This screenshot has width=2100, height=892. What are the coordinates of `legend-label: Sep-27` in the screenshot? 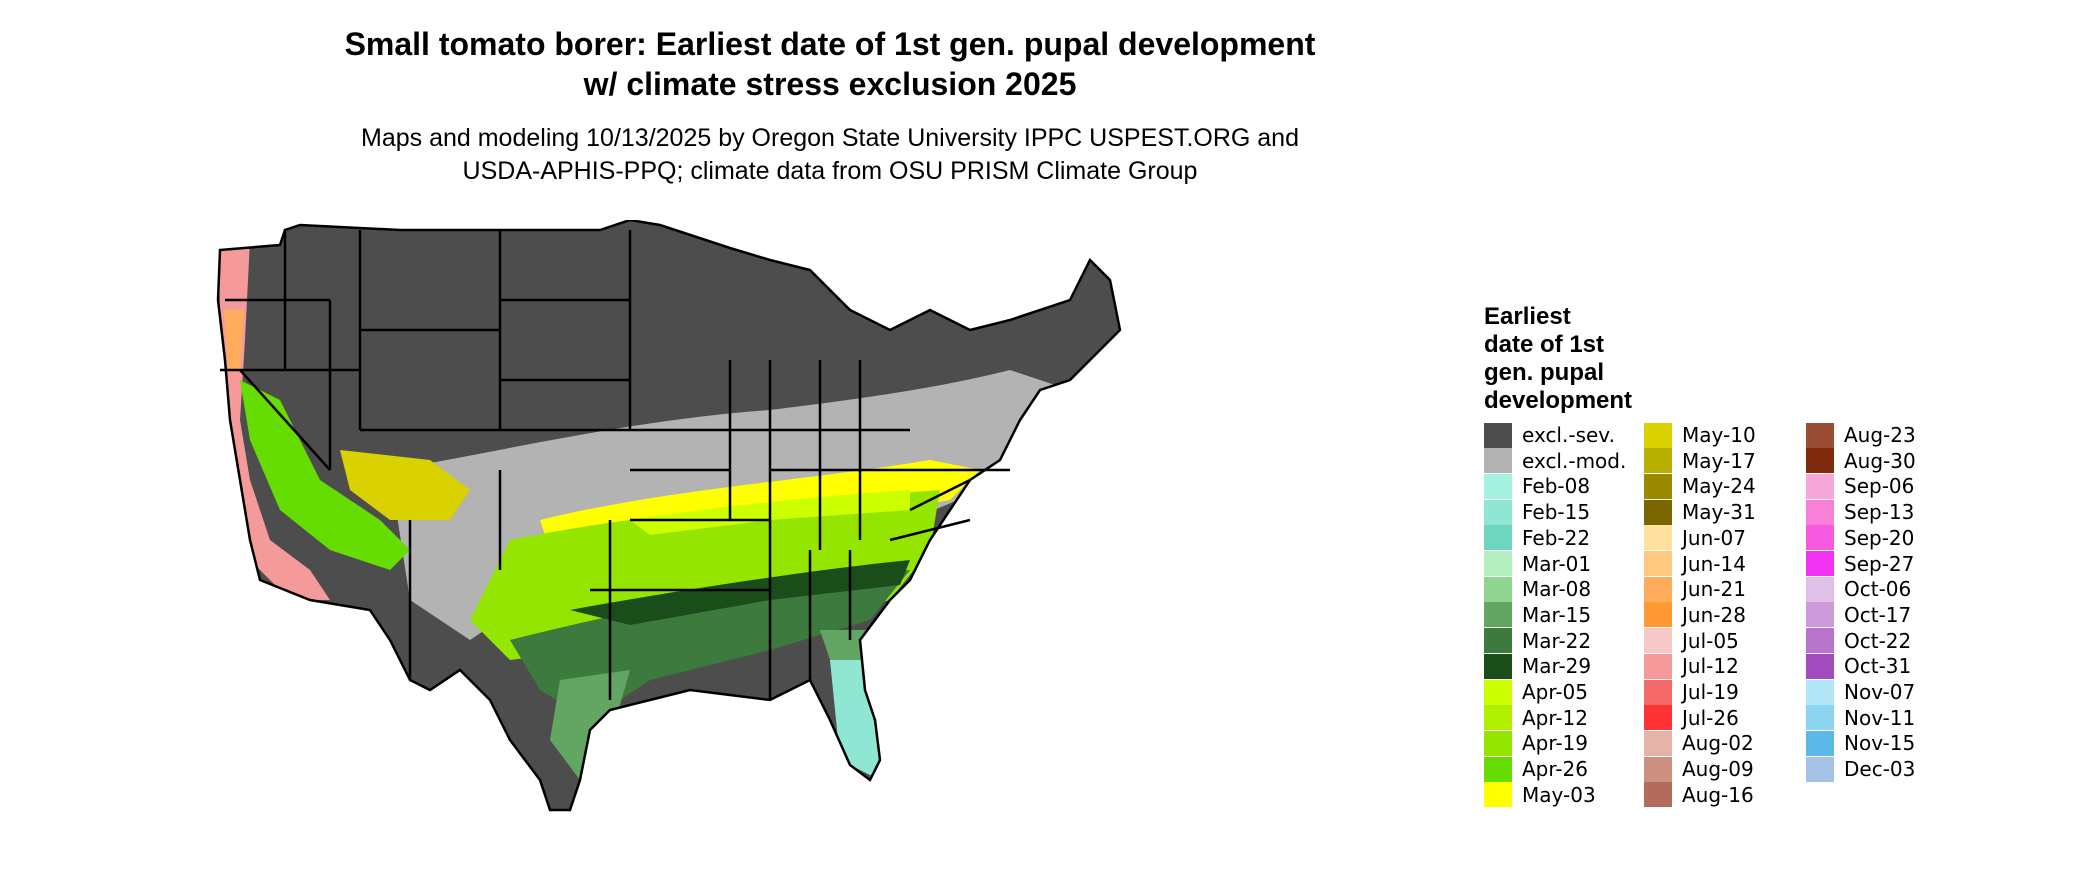 It's located at (1879, 563).